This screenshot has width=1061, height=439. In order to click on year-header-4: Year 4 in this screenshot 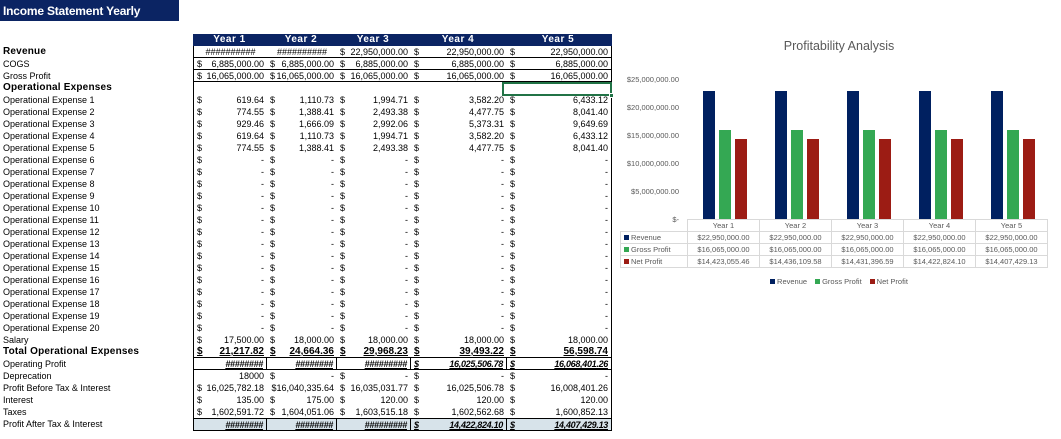, I will do `click(458, 39)`.